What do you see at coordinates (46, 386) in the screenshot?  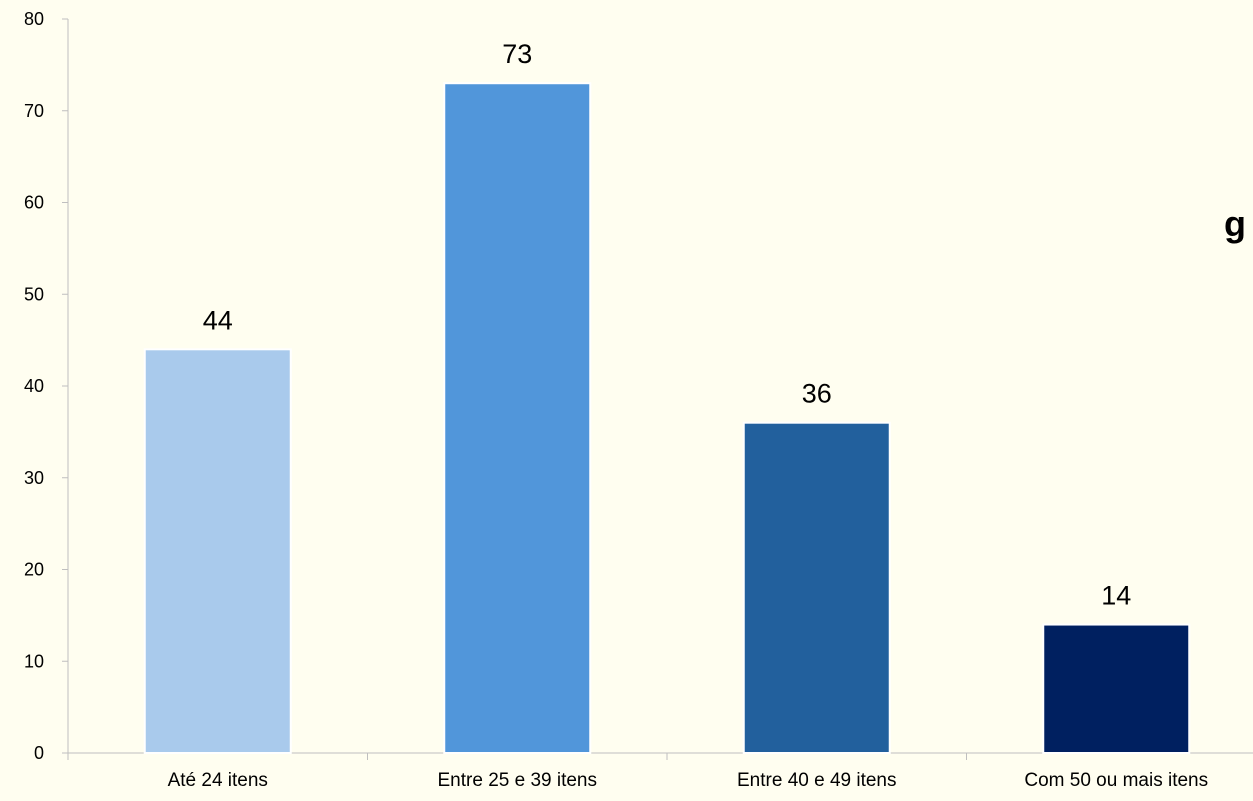 I see `y-axis: 0 10 20 30 40 50 60 70 80` at bounding box center [46, 386].